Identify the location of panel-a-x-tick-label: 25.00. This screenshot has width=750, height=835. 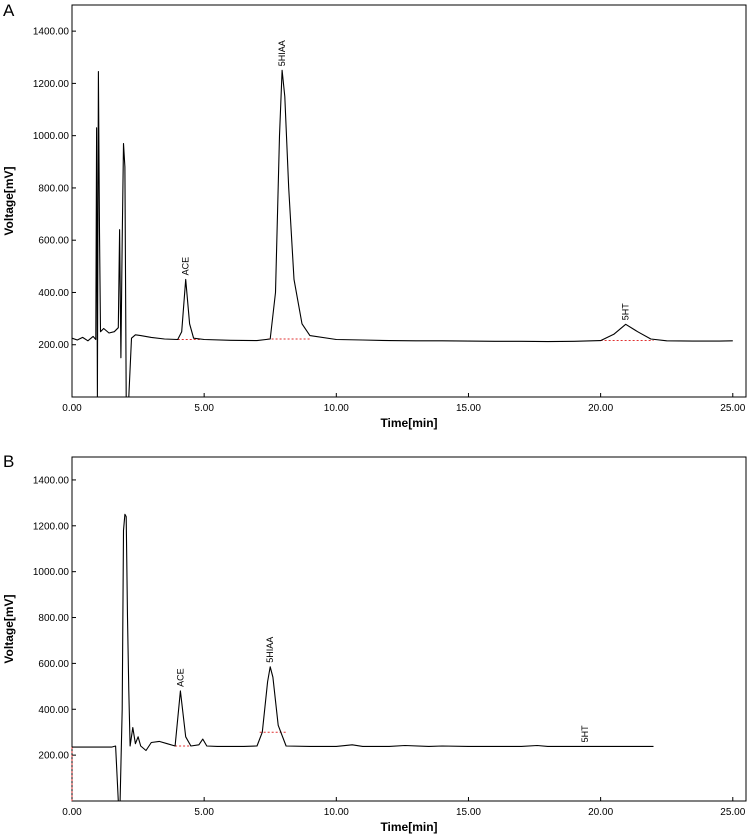
(732, 408).